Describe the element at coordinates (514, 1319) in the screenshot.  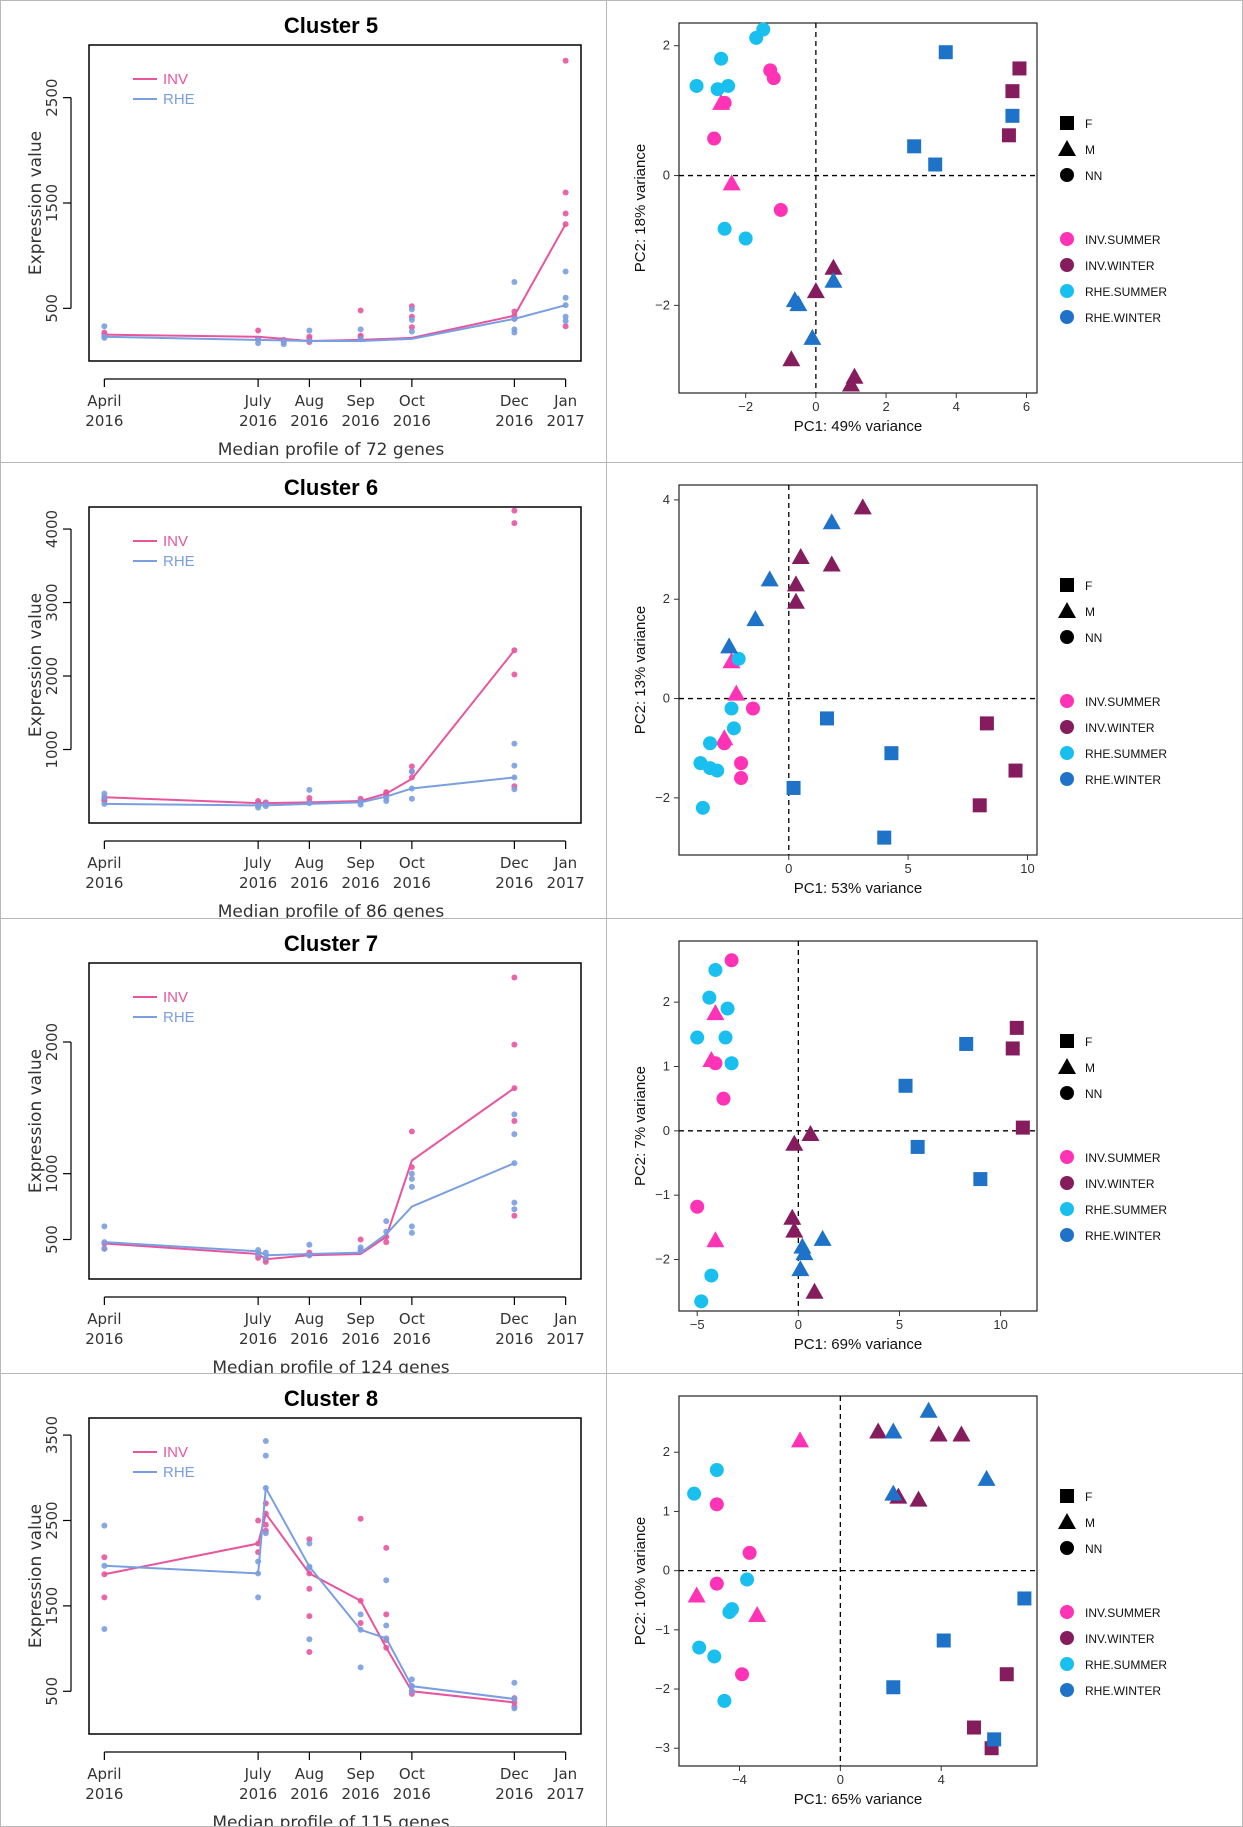
I see `x-tick-label: Dec` at that location.